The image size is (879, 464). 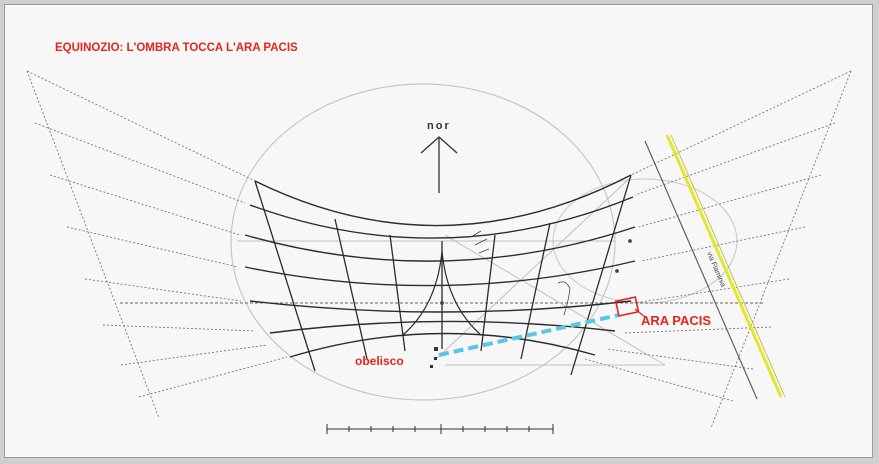 I want to click on shadow-line, so click(x=529, y=335).